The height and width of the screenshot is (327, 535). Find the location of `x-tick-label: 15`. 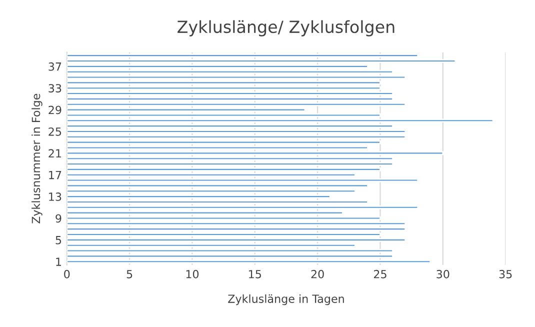

x-tick-label: 15 is located at coordinates (255, 274).